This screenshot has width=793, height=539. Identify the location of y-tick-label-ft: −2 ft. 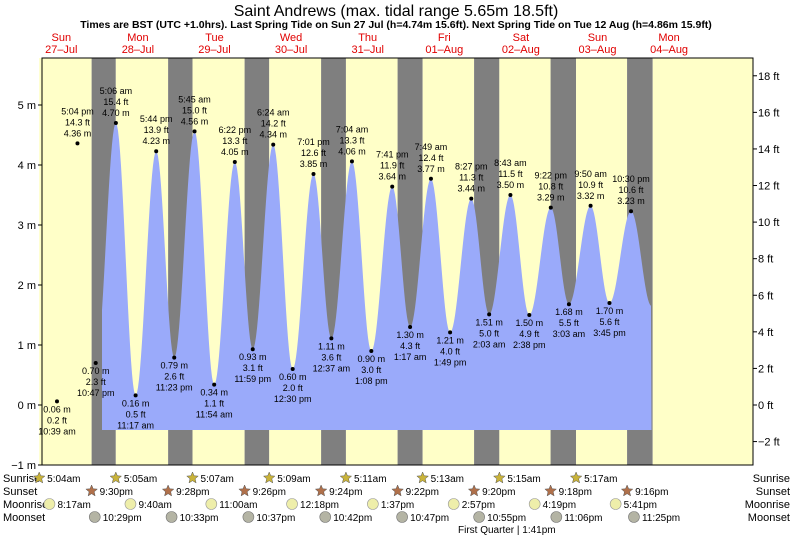
(769, 443).